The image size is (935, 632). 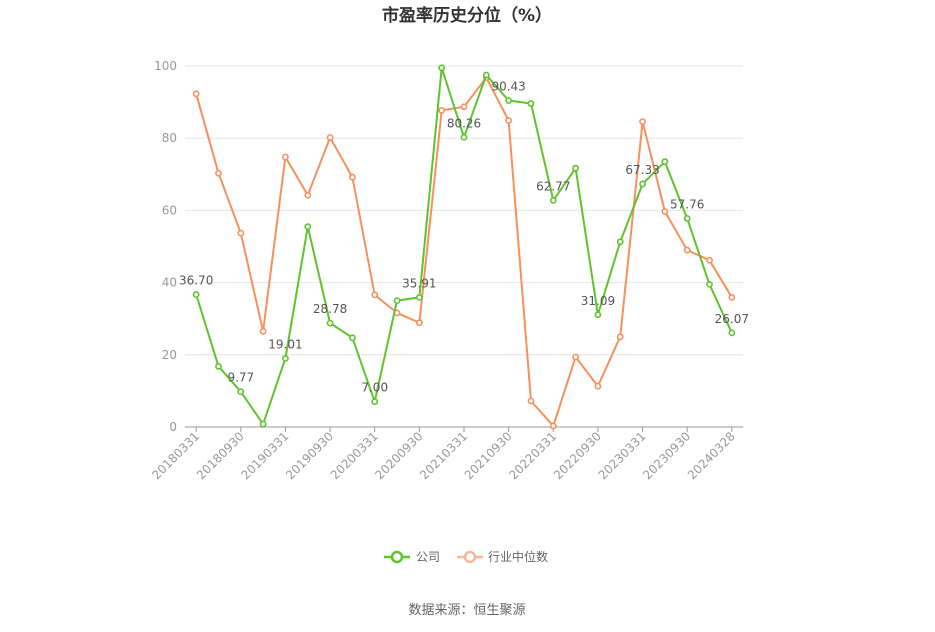 I want to click on x-tick-label: 20190930, so click(x=309, y=455).